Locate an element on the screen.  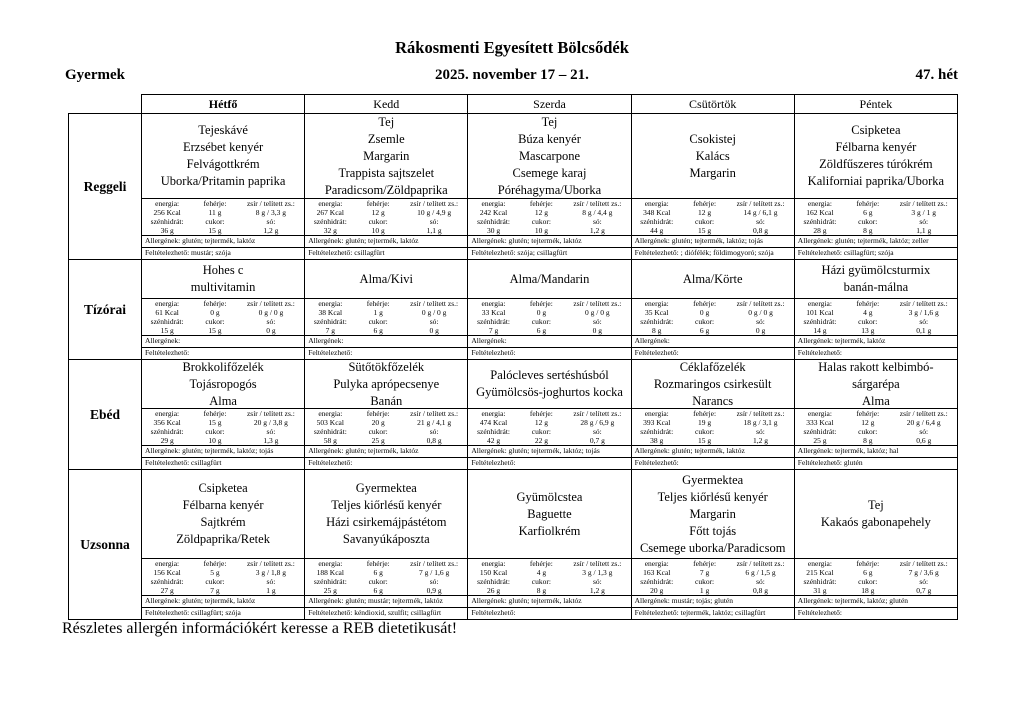
nutrition-value-cukor: 7 g is located at coordinates (215, 590).